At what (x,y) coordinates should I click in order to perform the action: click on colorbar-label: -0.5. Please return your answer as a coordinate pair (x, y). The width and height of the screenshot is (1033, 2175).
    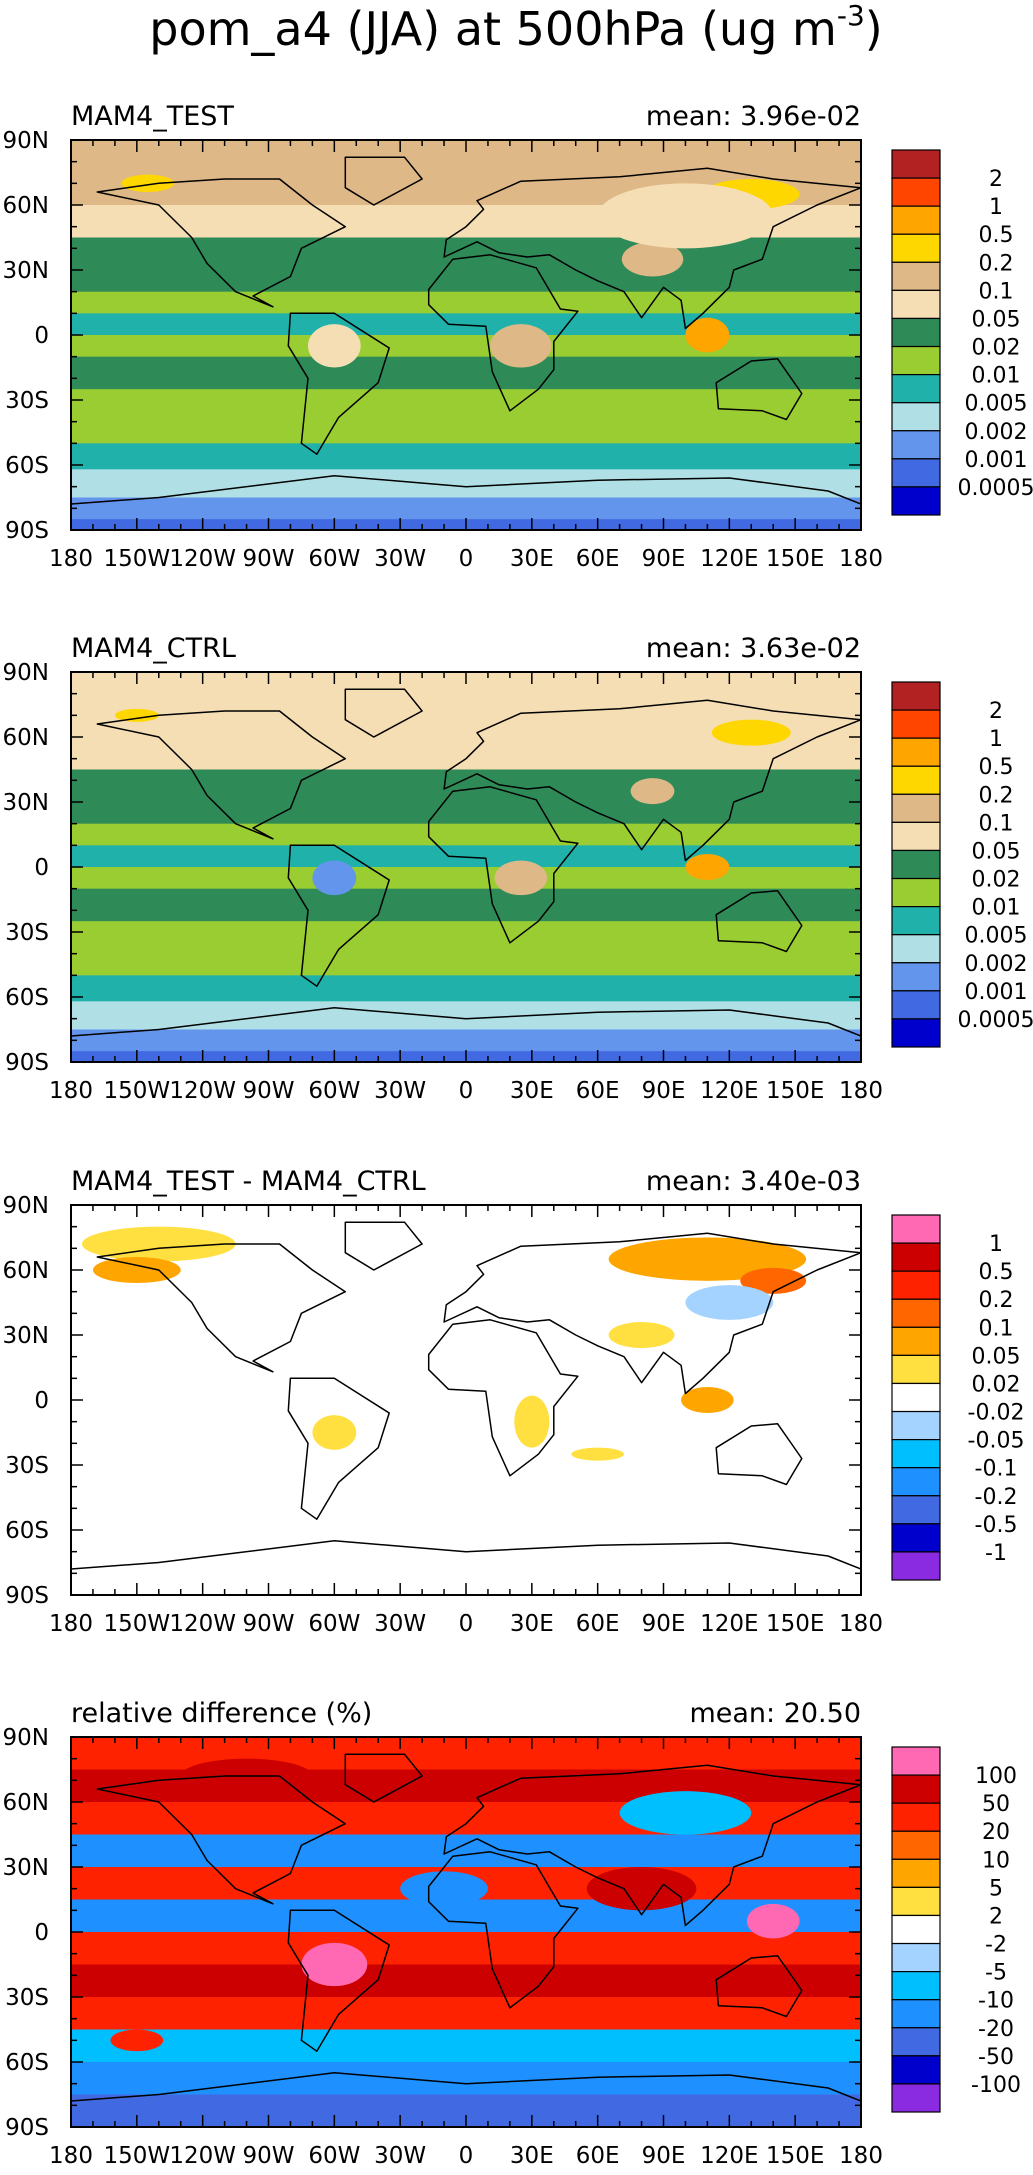
    Looking at the image, I should click on (996, 1525).